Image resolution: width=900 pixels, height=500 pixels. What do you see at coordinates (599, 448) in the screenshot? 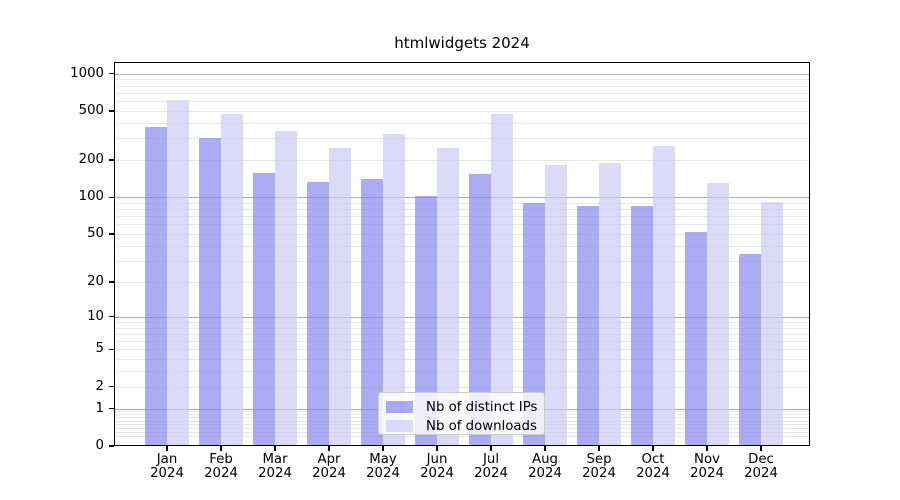
I see `x-tick-sep` at bounding box center [599, 448].